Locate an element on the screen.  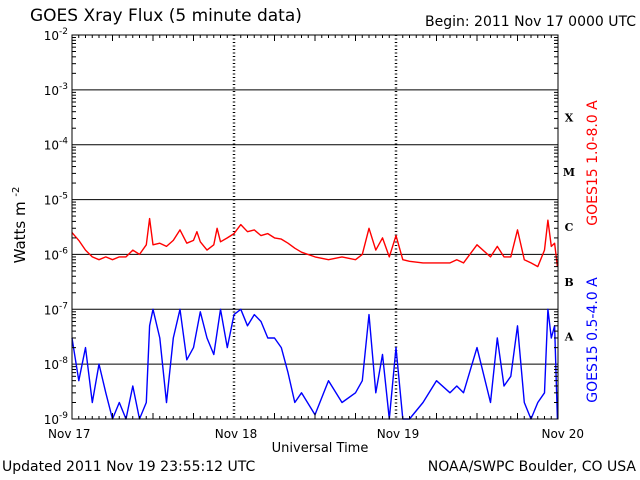
updated-timestamp: Updated 2011 Nov 19 23:55:12 UTC is located at coordinates (129, 467).